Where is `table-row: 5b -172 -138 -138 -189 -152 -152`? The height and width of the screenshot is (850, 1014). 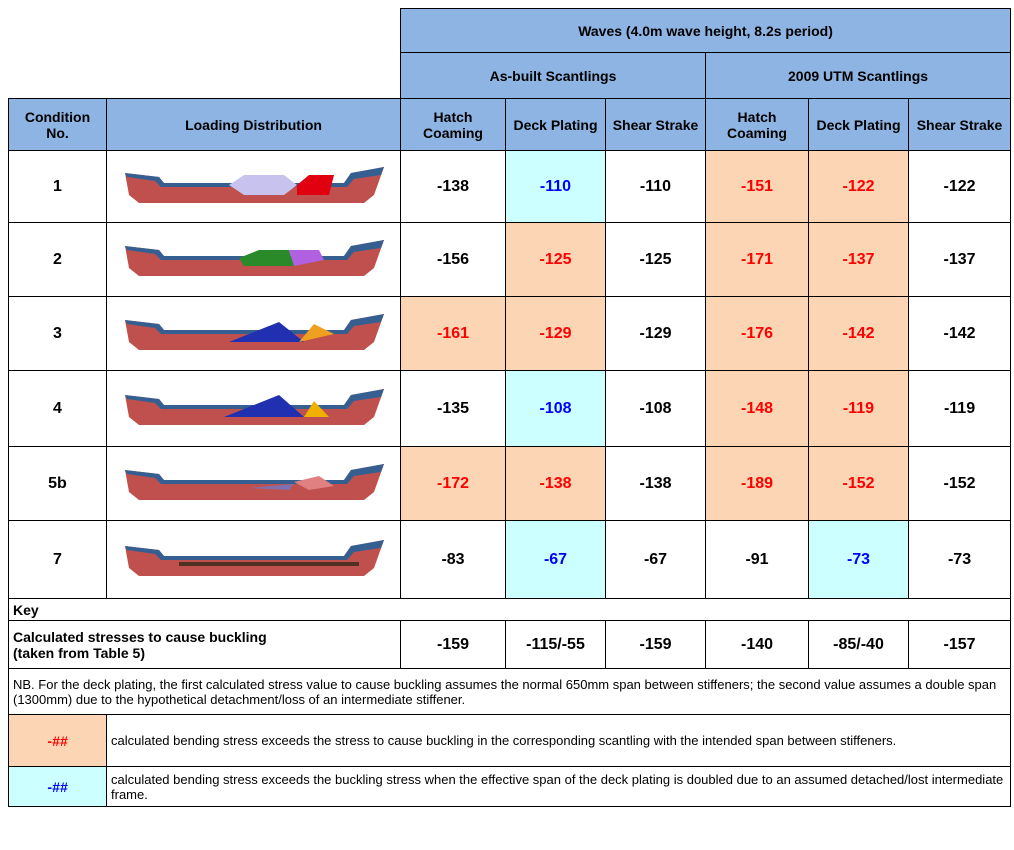 table-row: 5b -172 -138 -138 -189 -152 -152 is located at coordinates (510, 483).